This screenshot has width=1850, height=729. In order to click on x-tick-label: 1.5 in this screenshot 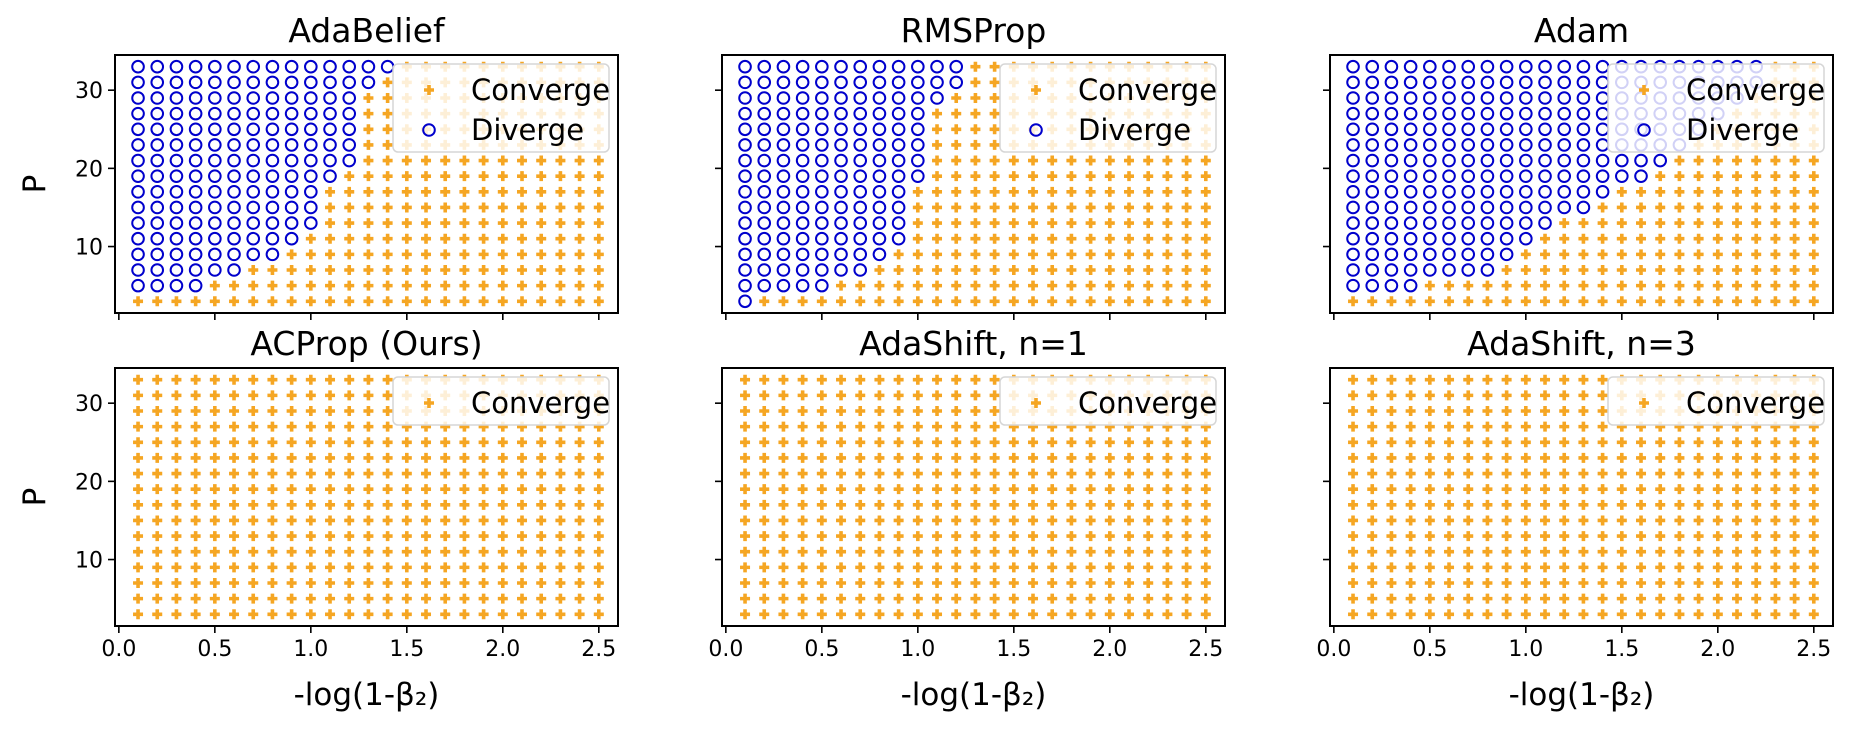, I will do `click(406, 649)`.